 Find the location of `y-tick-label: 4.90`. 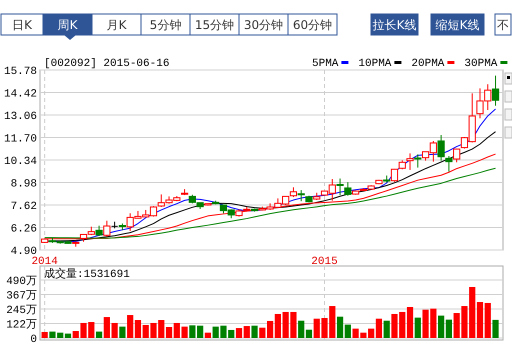

y-tick-label: 4.90 is located at coordinates (23, 252).